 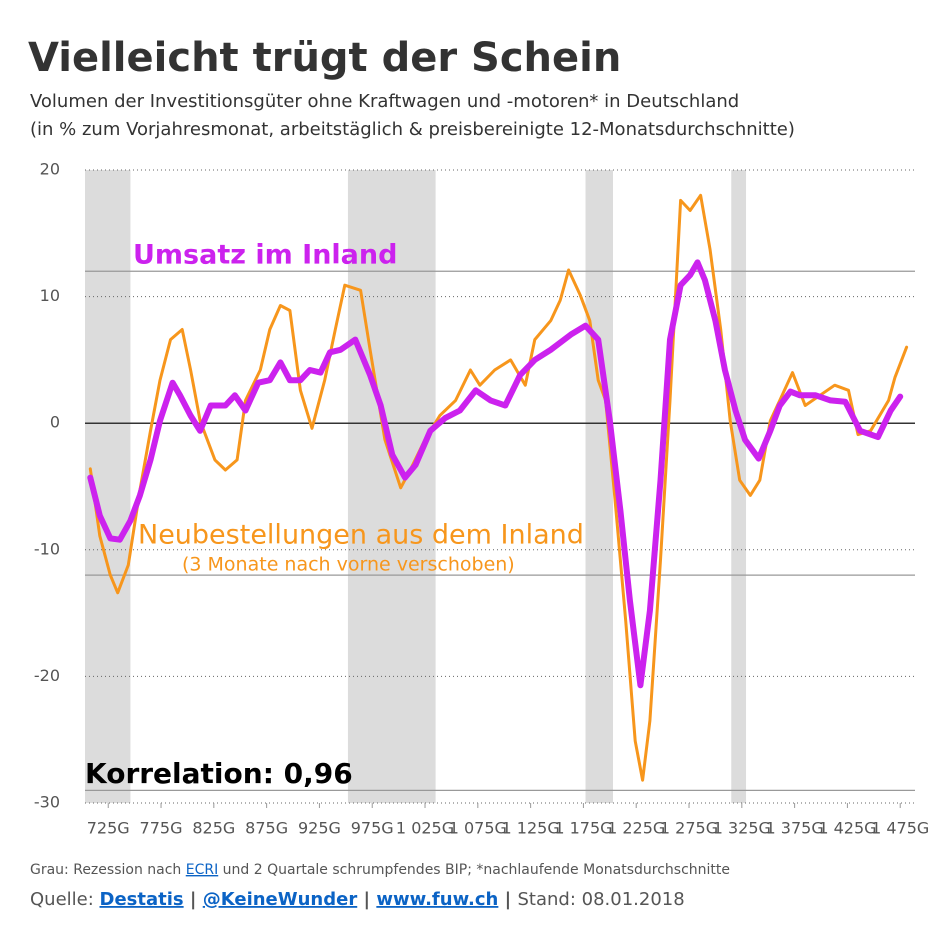 What do you see at coordinates (142, 899) in the screenshot?
I see `link: Destatis` at bounding box center [142, 899].